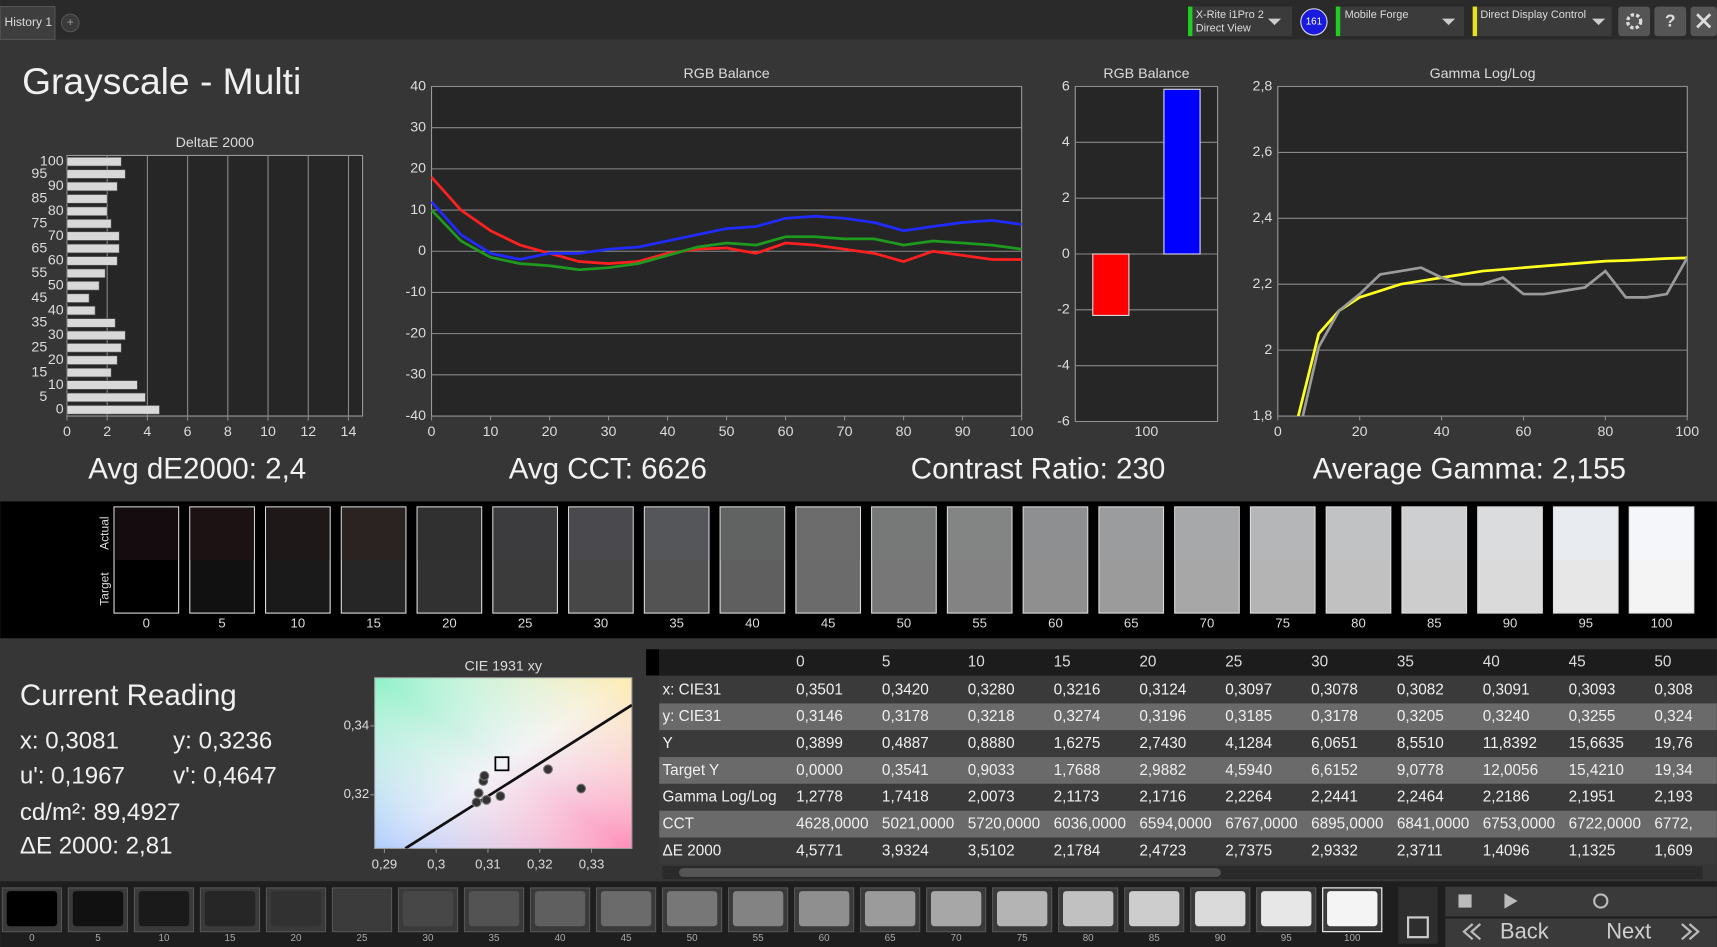 Image resolution: width=1717 pixels, height=947 pixels. I want to click on level-color, so click(1220, 909).